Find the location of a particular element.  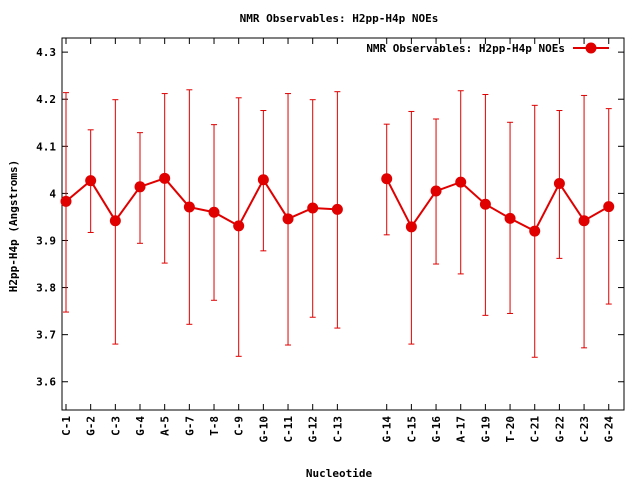

y-tick-label: 4 is located at coordinates (52, 193).